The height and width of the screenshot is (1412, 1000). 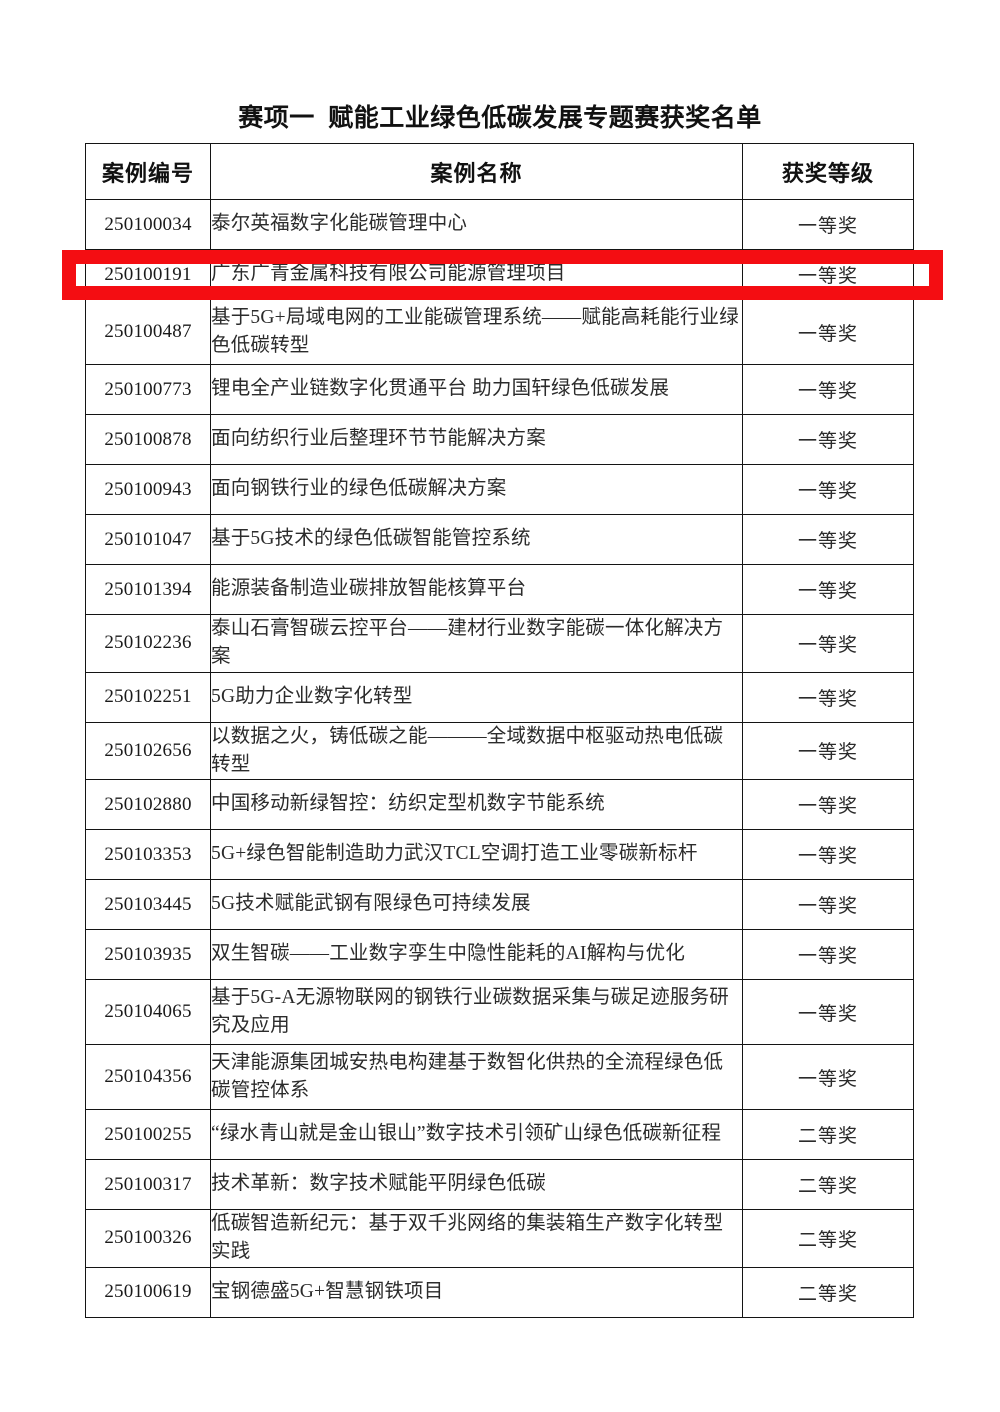 I want to click on column-header-case-id: 案例编号, so click(x=148, y=171).